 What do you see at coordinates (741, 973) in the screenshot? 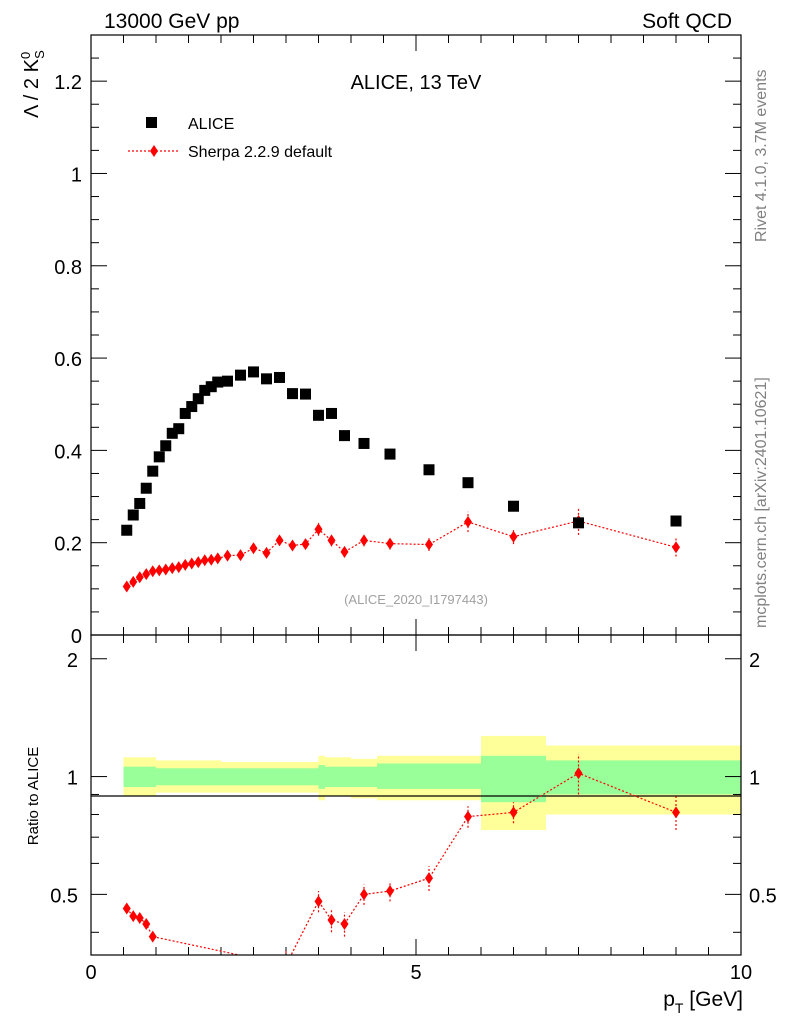
I see `x-tick-label: 10` at bounding box center [741, 973].